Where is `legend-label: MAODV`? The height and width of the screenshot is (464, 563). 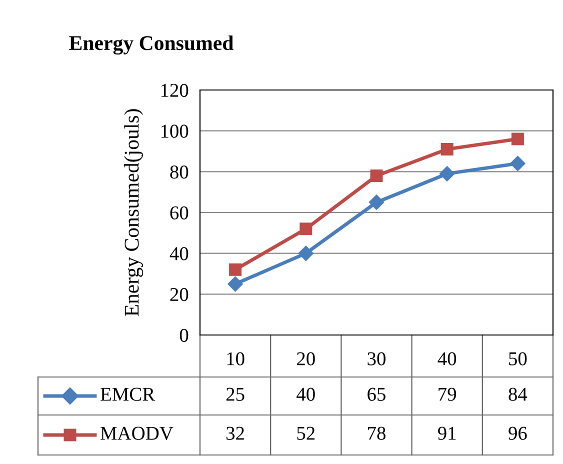 legend-label: MAODV is located at coordinates (137, 433).